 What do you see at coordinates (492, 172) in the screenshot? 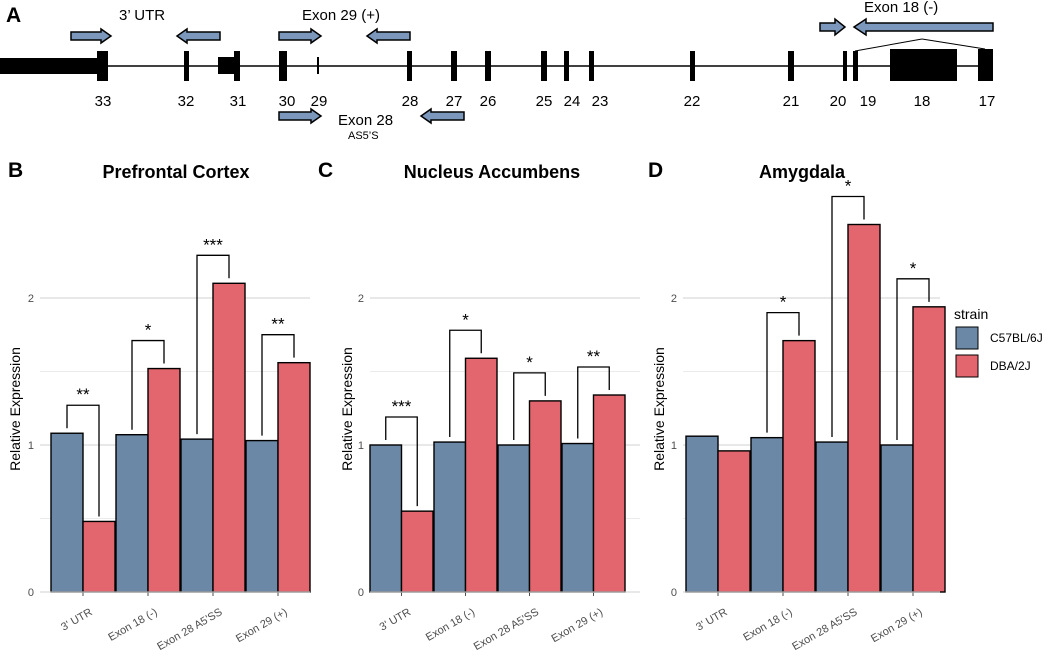
I see `chart-title: Nucleus Accumbens` at bounding box center [492, 172].